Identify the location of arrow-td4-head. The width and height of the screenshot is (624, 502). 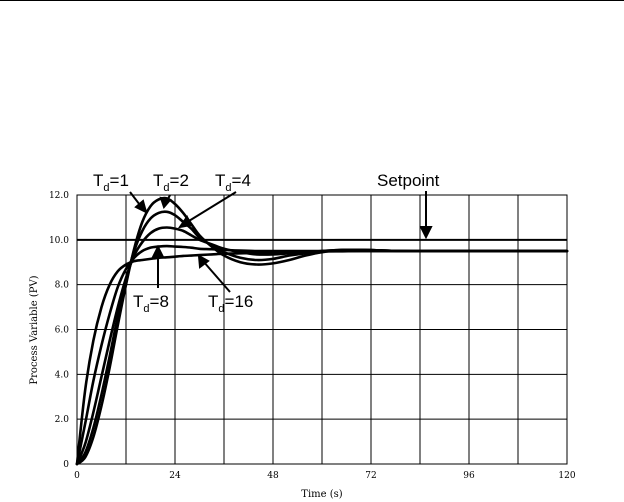
(185, 222).